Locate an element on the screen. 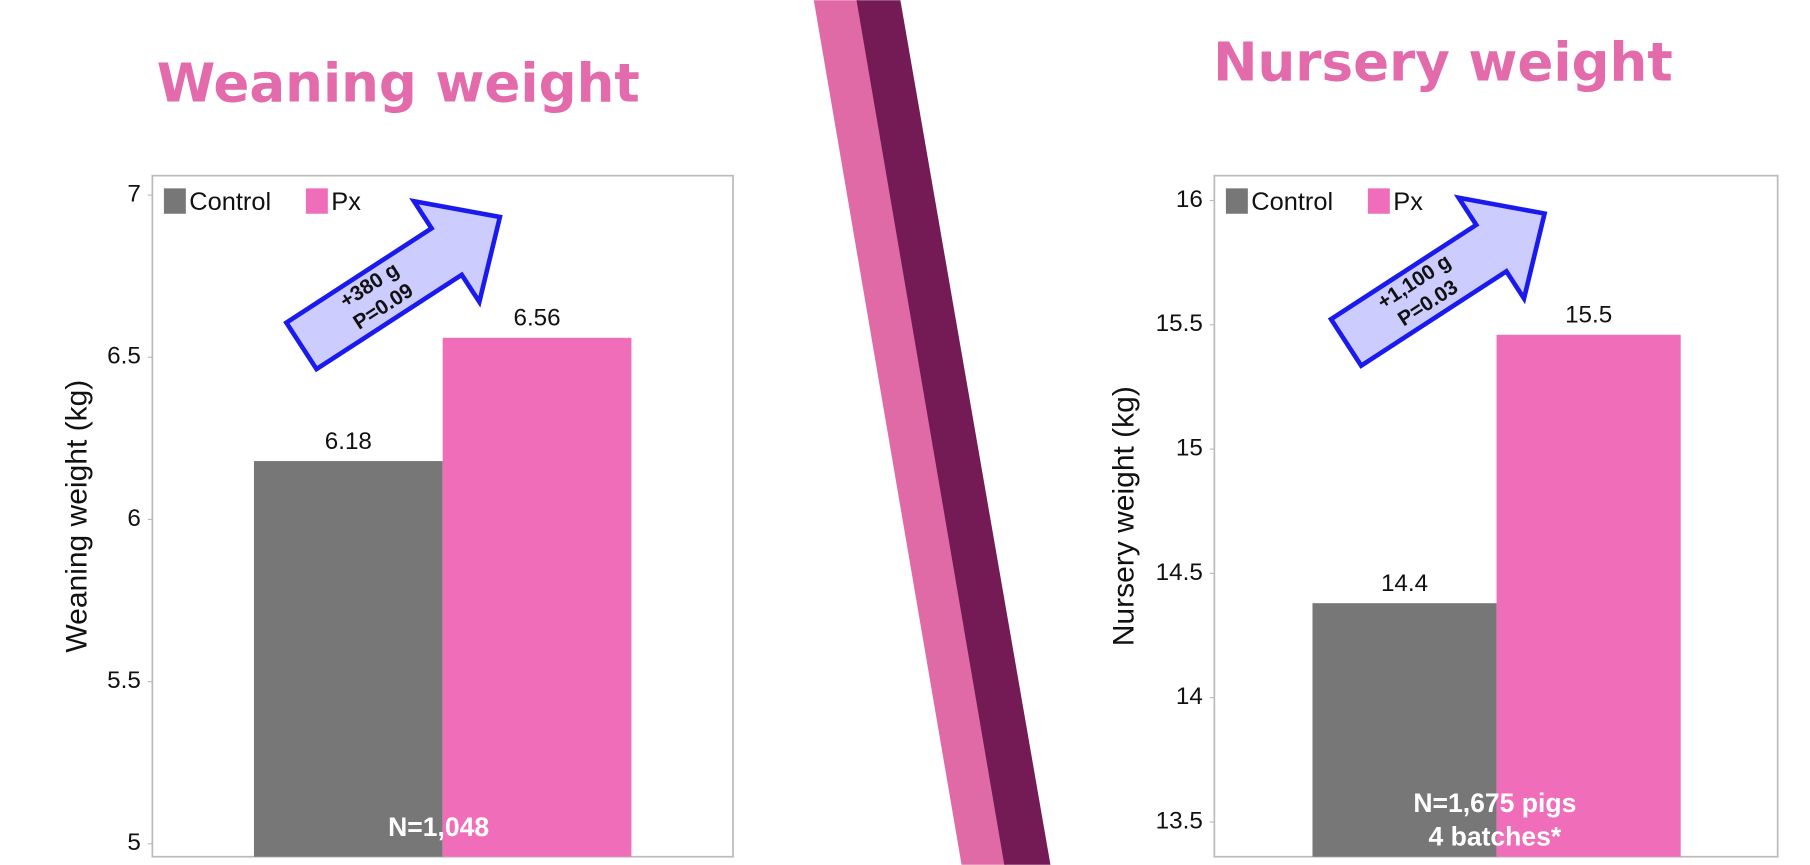 The image size is (1810, 865). note: N=1,675 pigs is located at coordinates (1494, 803).